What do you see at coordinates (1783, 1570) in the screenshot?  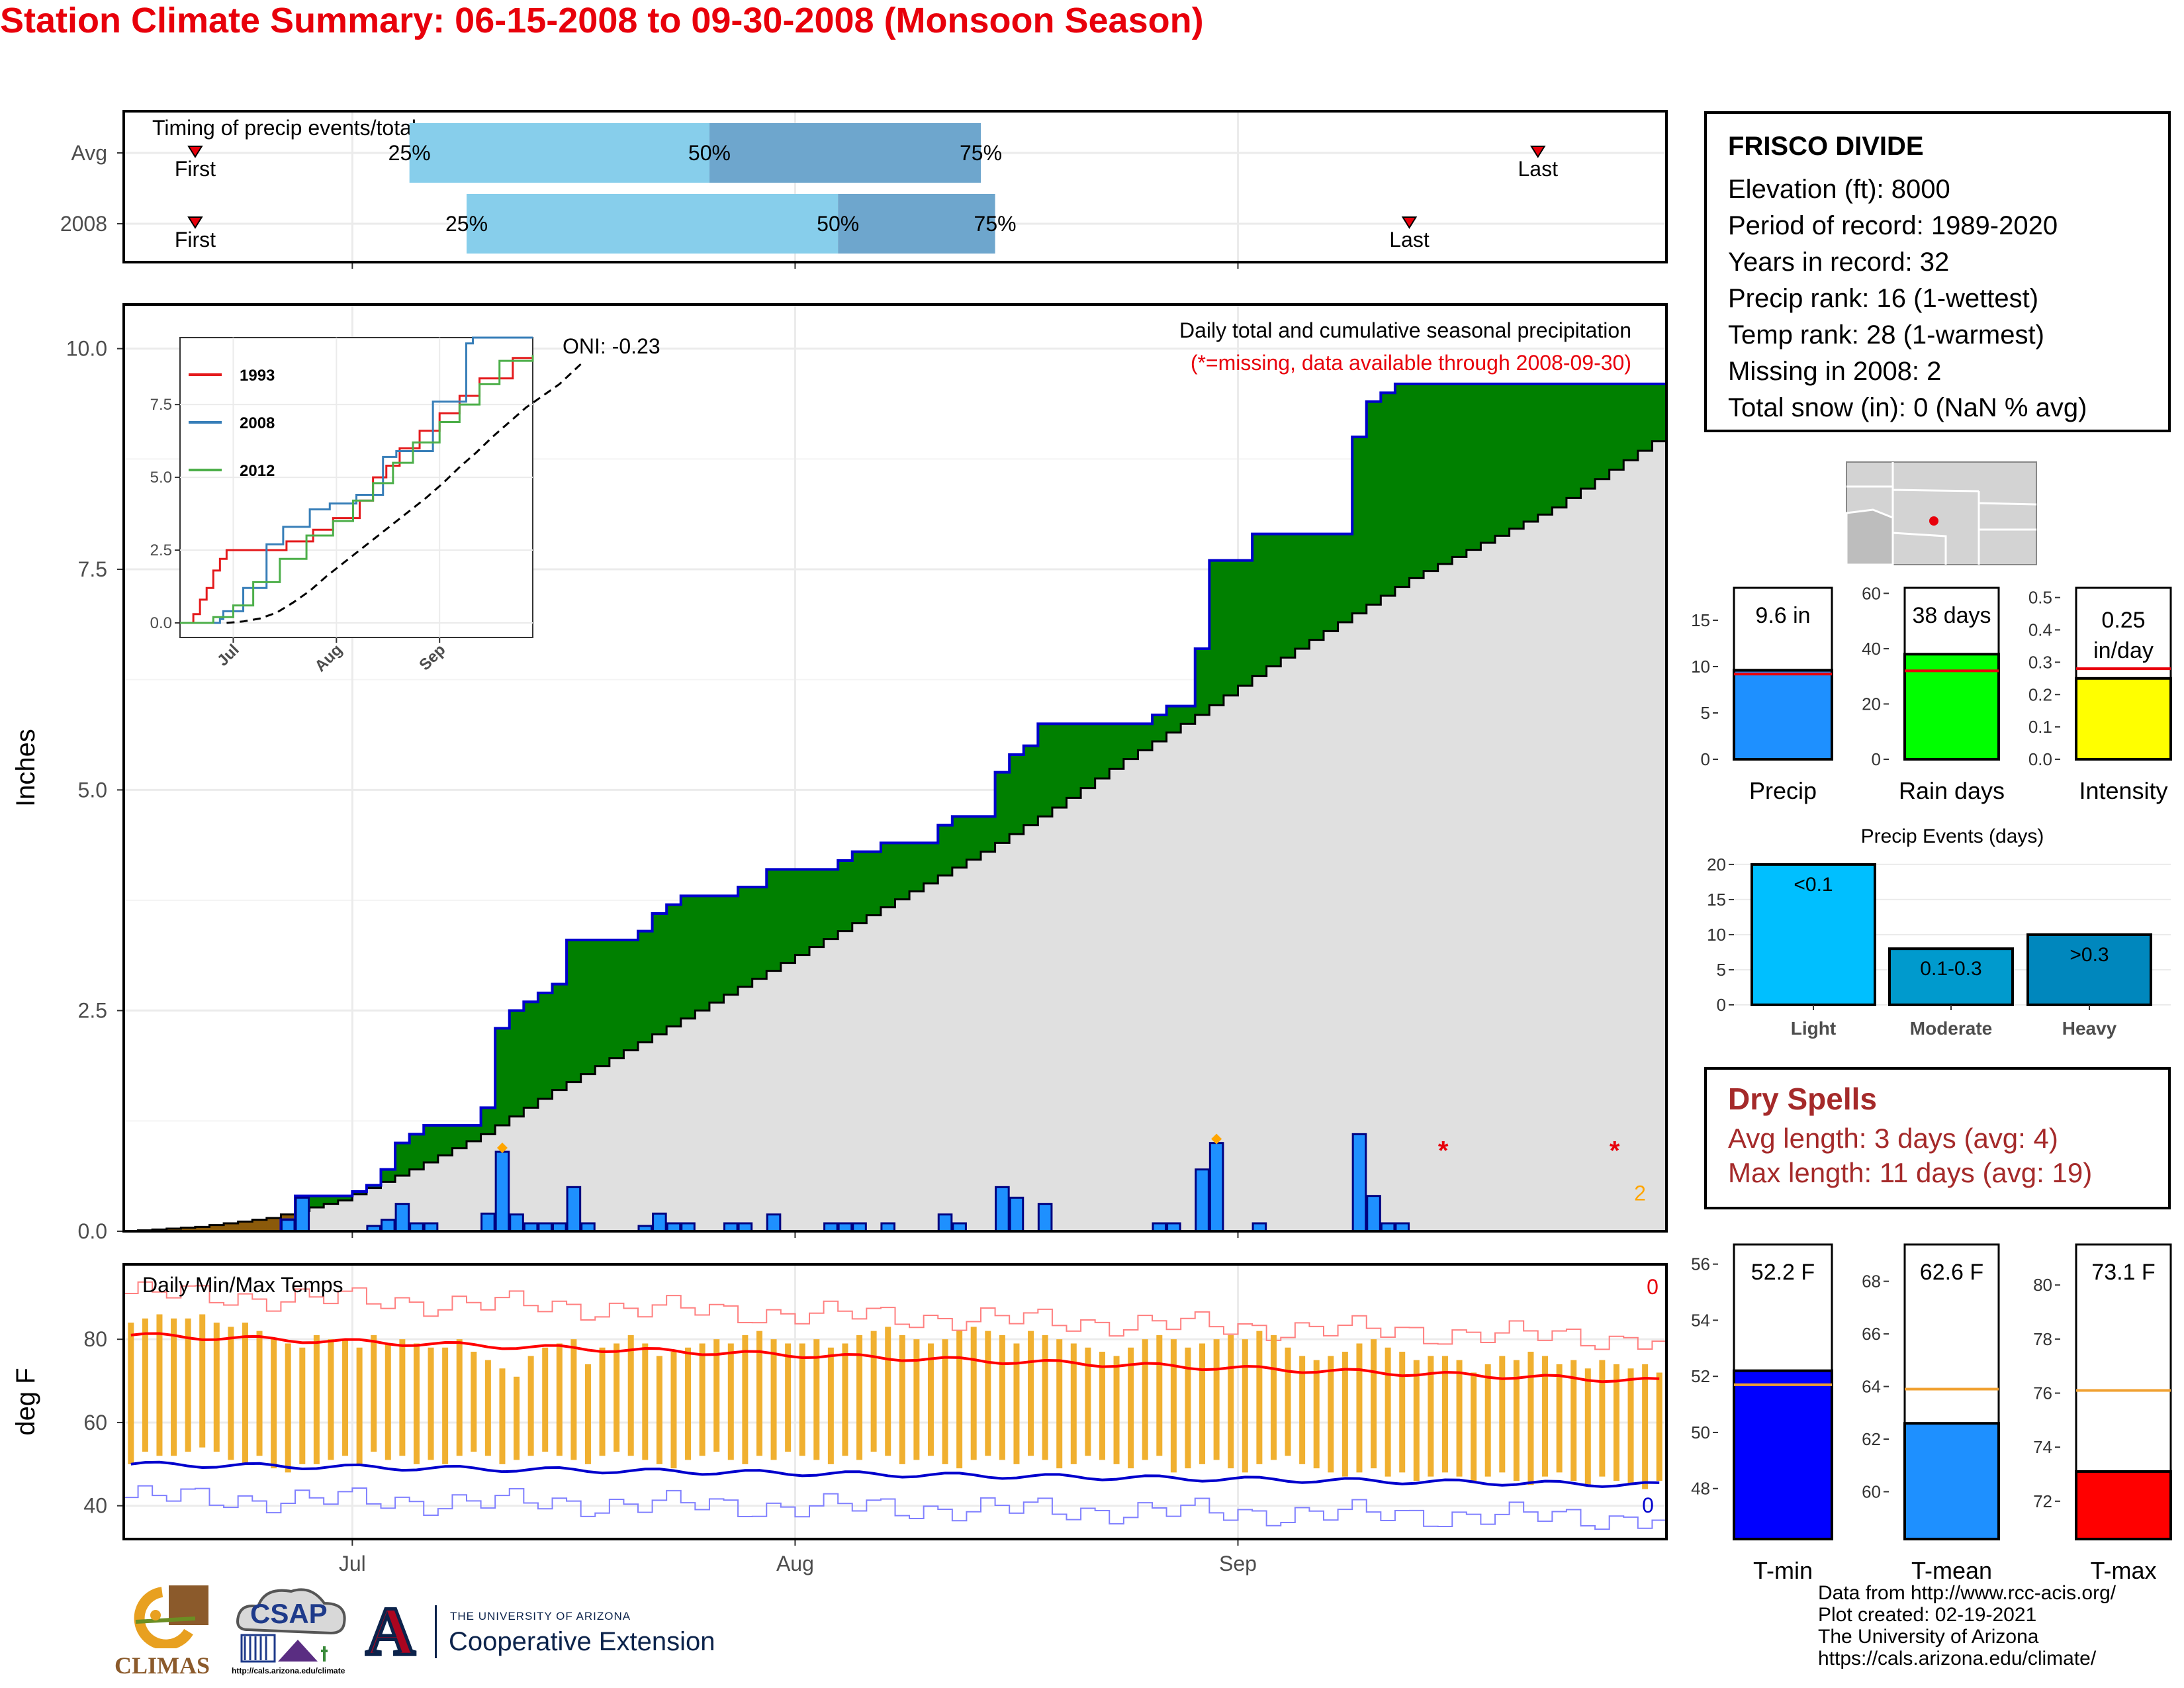 I see `temp-avg-category-label: T-min` at bounding box center [1783, 1570].